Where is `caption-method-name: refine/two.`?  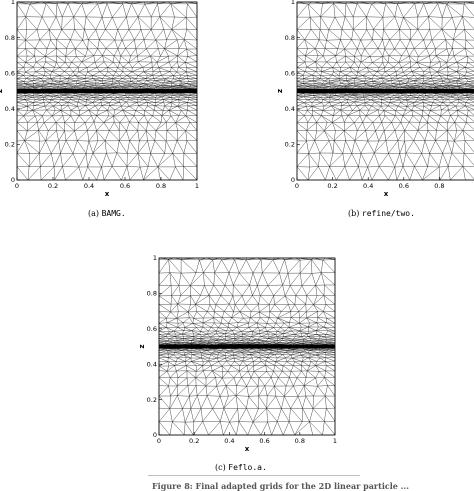 caption-method-name: refine/two. is located at coordinates (388, 213).